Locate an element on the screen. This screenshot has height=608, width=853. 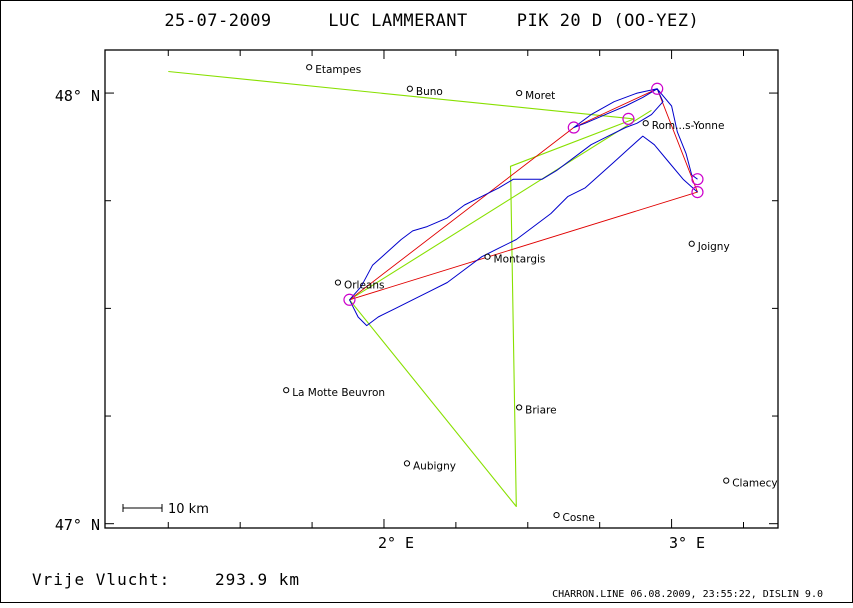
place-marker: Briare is located at coordinates (536, 410).